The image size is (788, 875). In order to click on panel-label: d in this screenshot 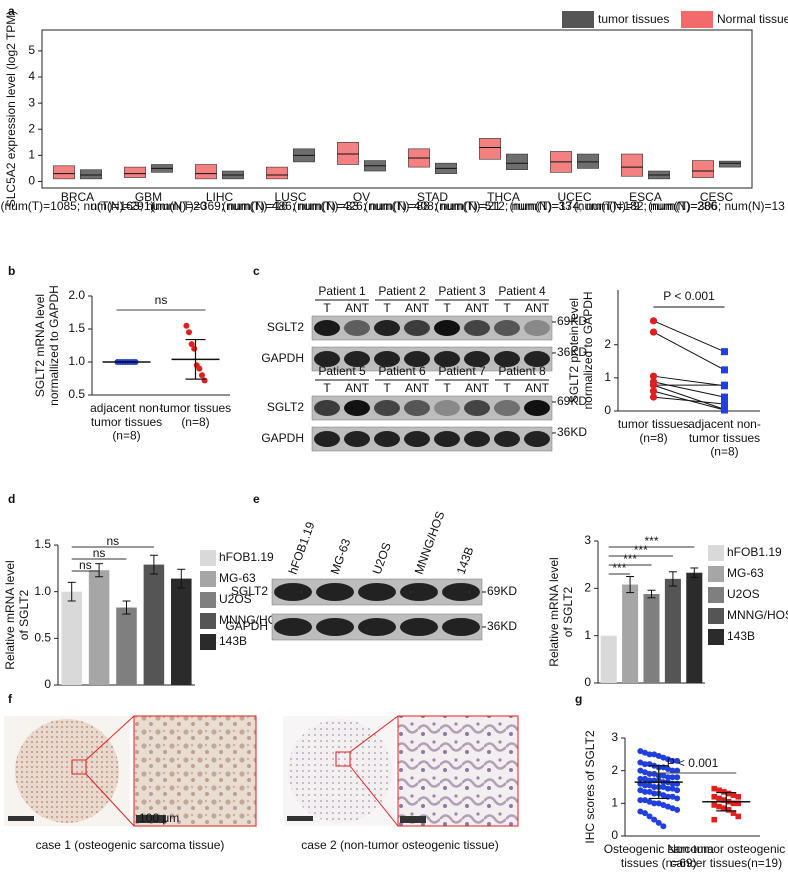, I will do `click(11, 499)`.